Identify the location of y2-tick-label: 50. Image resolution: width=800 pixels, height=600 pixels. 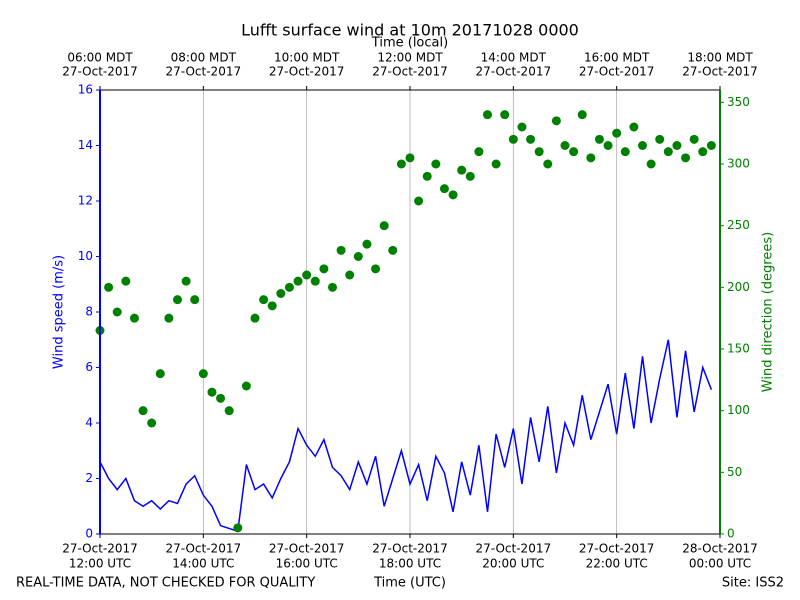
(734, 472).